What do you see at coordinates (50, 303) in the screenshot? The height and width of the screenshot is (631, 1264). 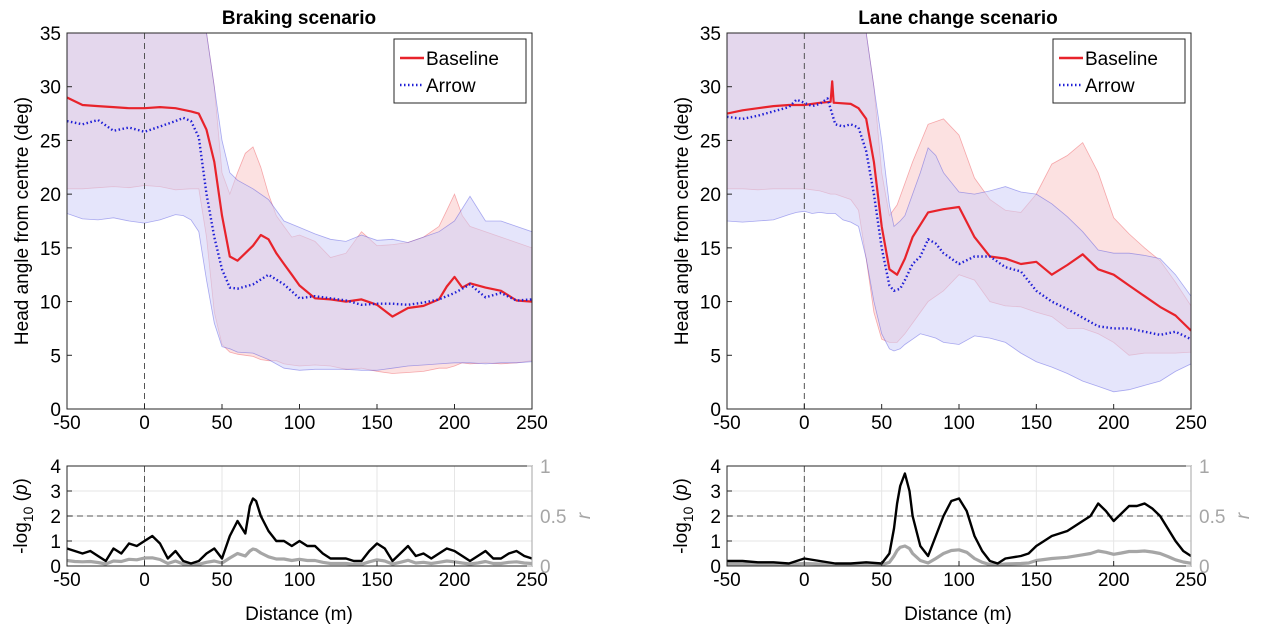 I see `braking-y-tick-label: 10` at bounding box center [50, 303].